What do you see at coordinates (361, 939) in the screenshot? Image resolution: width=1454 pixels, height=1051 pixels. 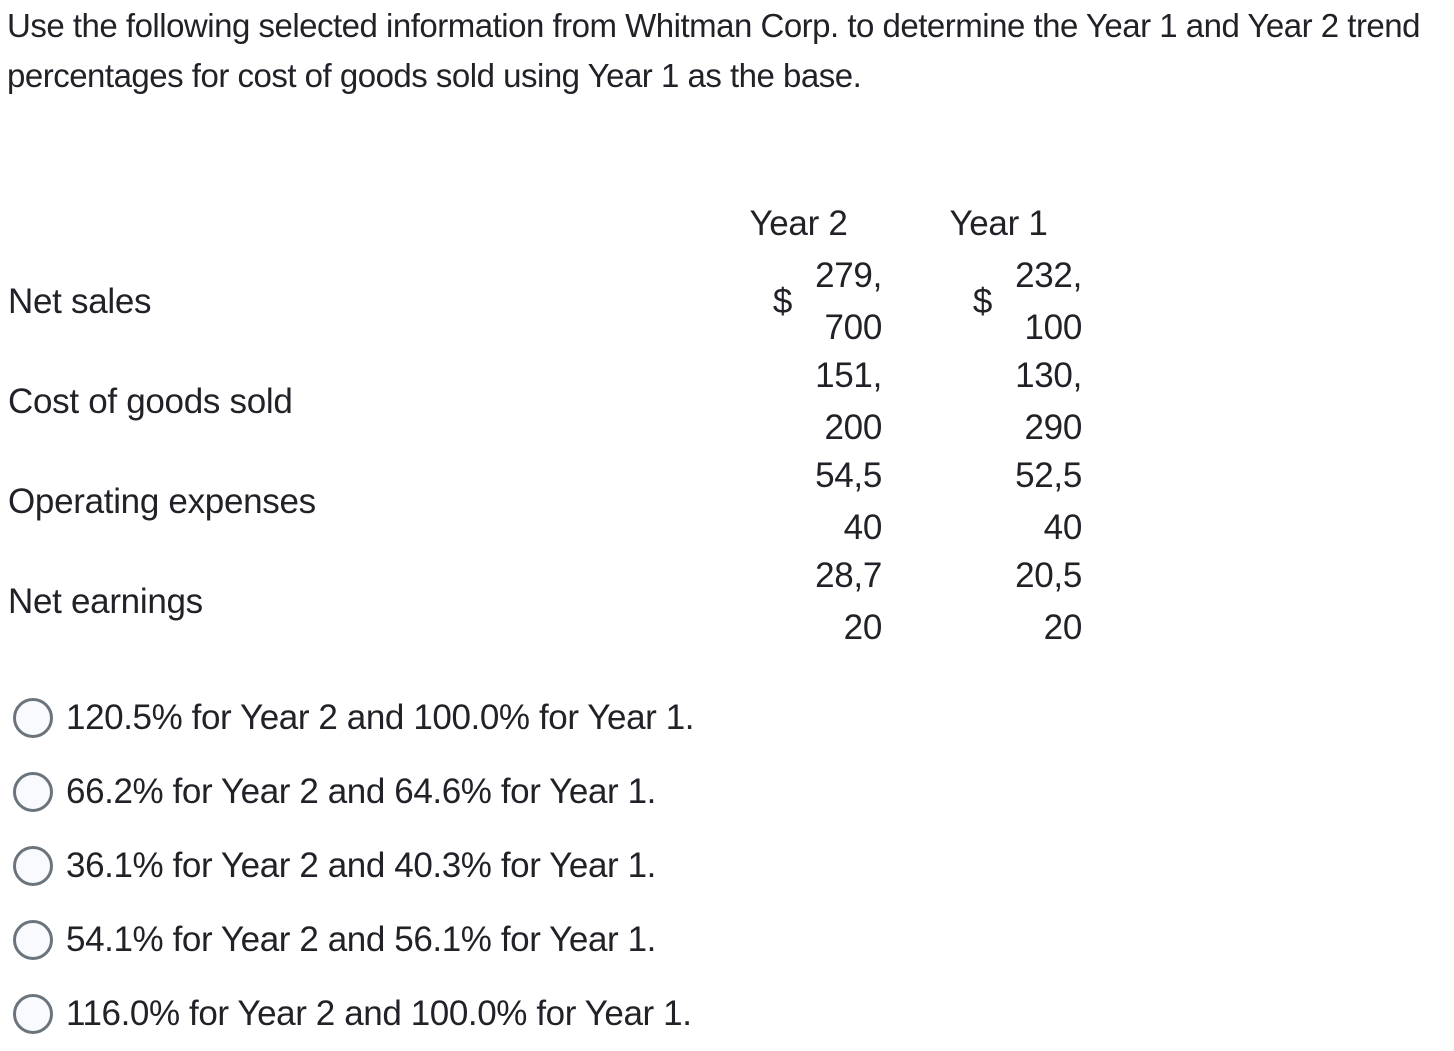 I see `option-label: 54.1% for Year 2 and 56.1% for Year 1.` at bounding box center [361, 939].